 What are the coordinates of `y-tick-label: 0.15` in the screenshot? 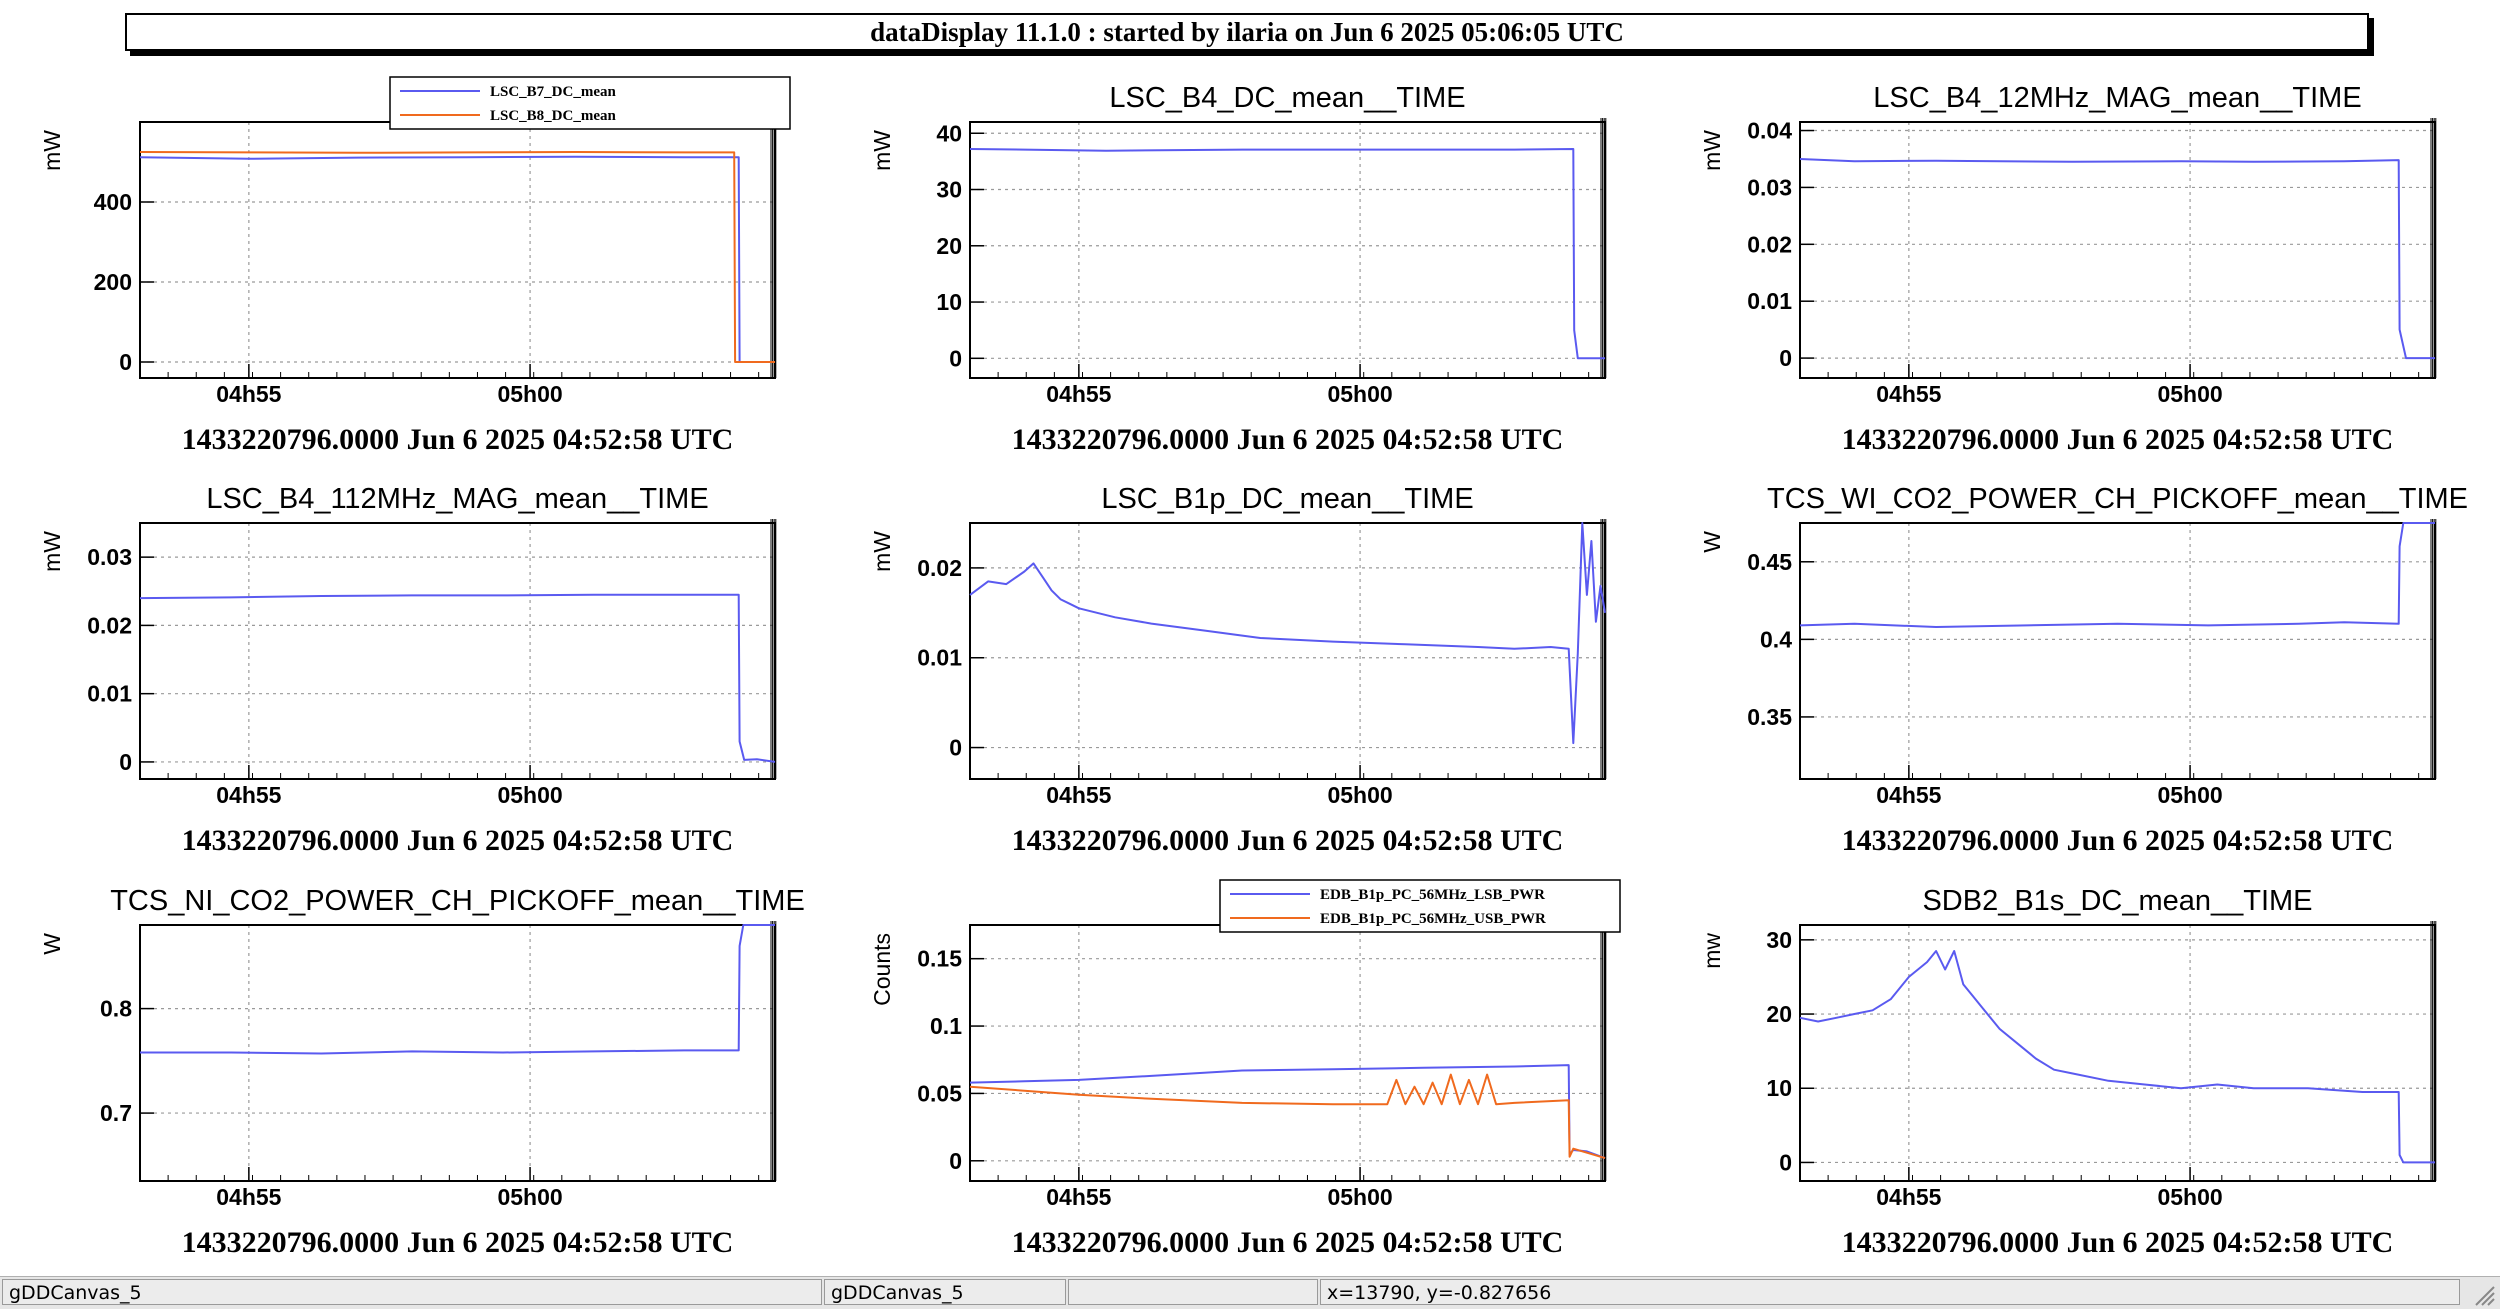 It's located at (939, 959).